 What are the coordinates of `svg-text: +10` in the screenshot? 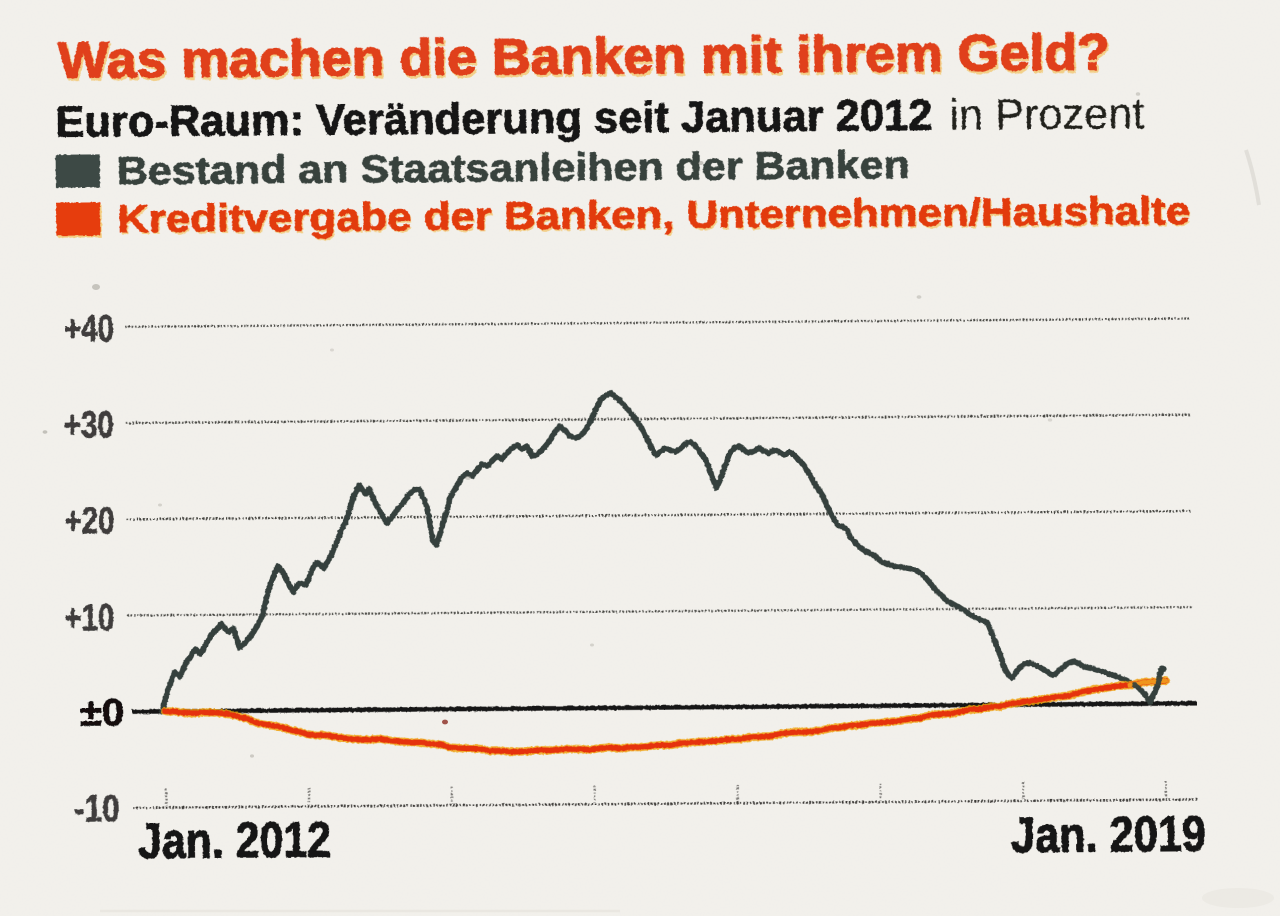 It's located at (89, 618).